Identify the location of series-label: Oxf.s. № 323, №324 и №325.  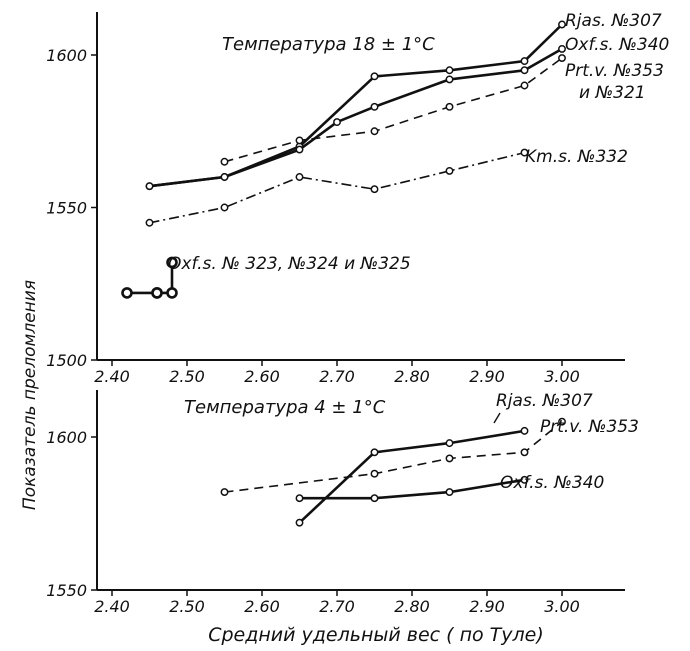
(289, 264).